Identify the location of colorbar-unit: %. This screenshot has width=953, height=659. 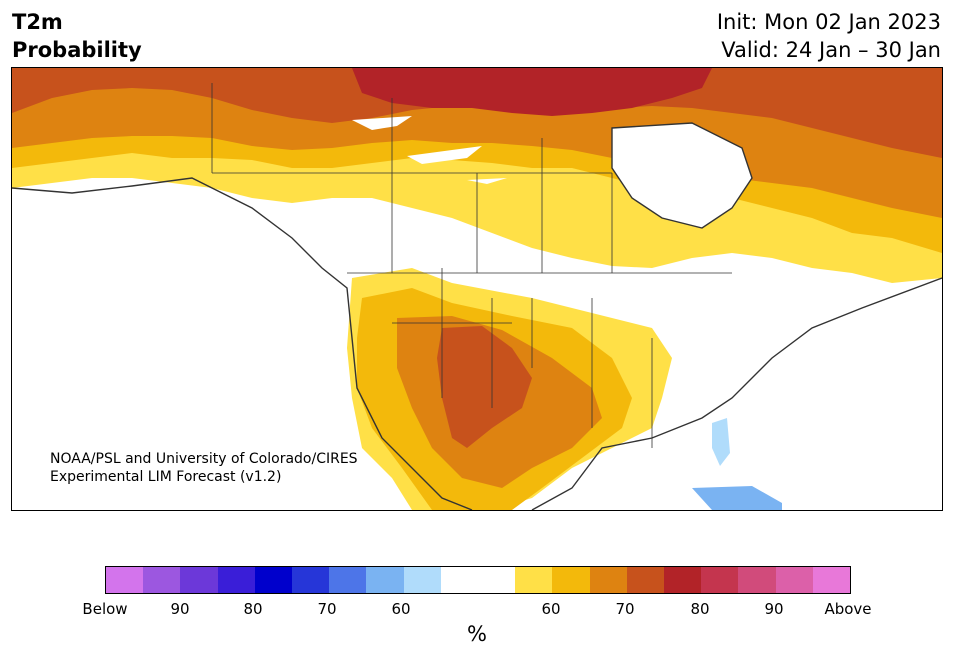
(477, 634).